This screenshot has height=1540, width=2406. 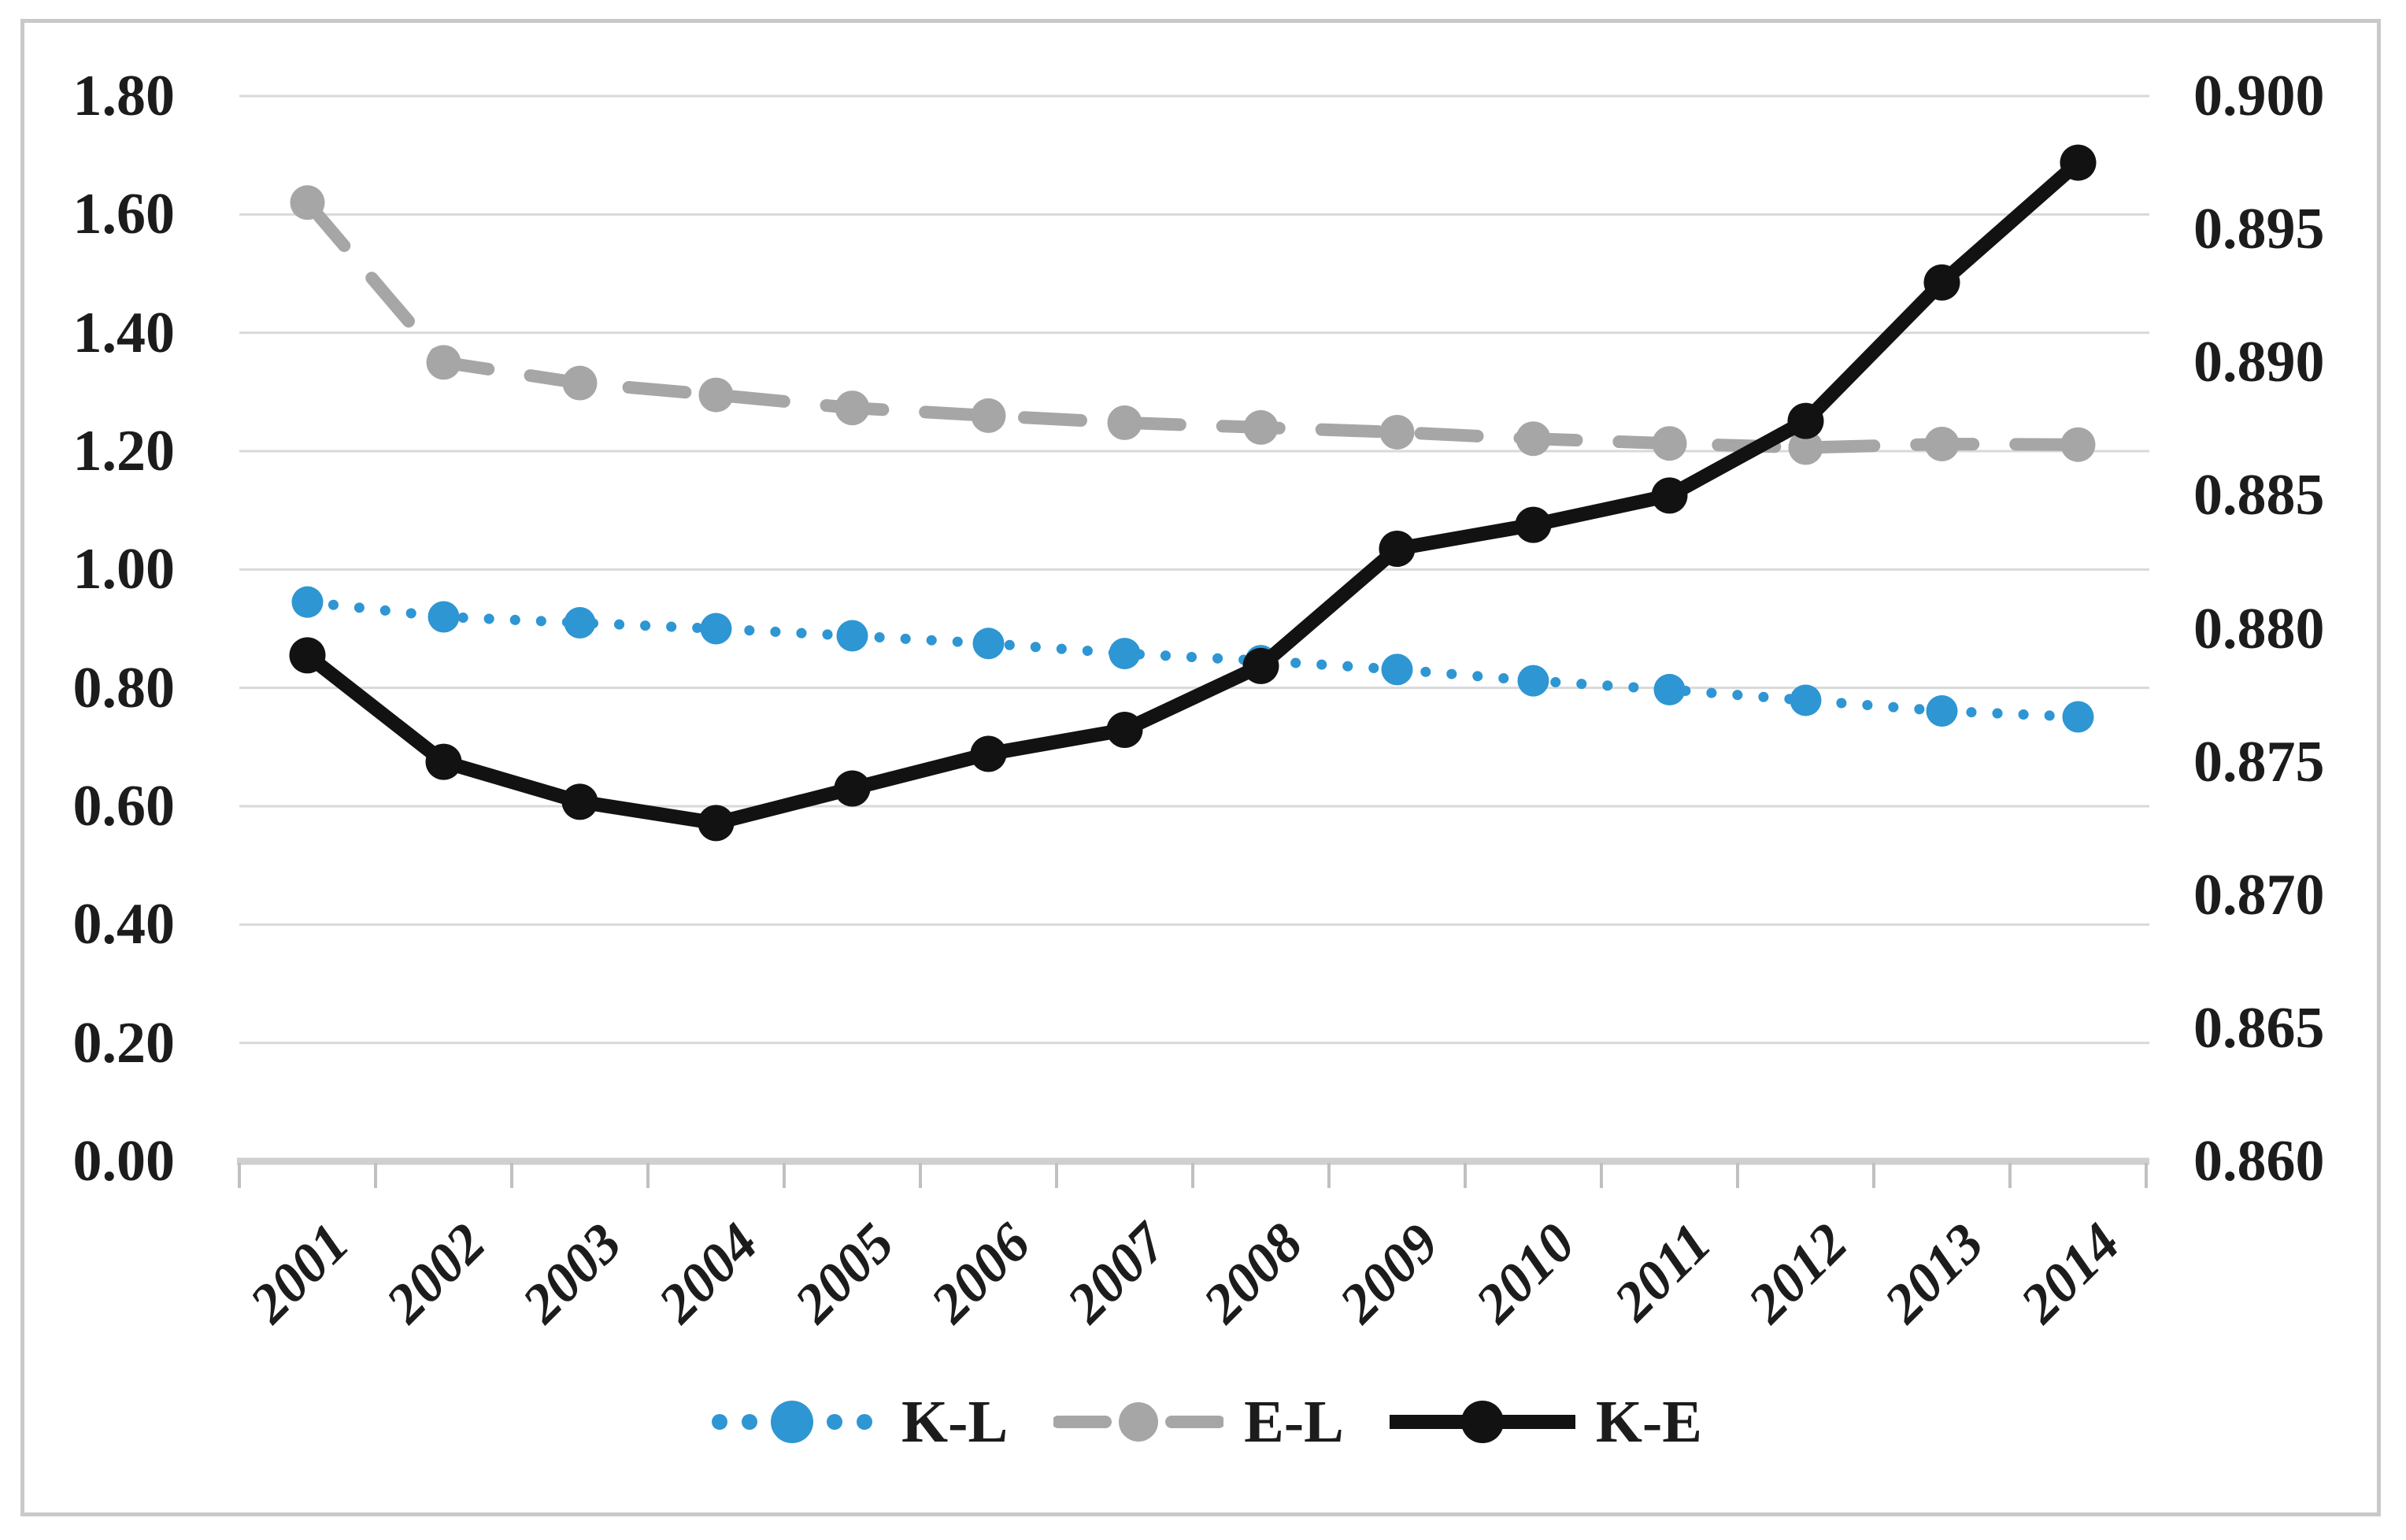 I want to click on y-axis-right-tick-label: 0.900, so click(x=2259, y=96).